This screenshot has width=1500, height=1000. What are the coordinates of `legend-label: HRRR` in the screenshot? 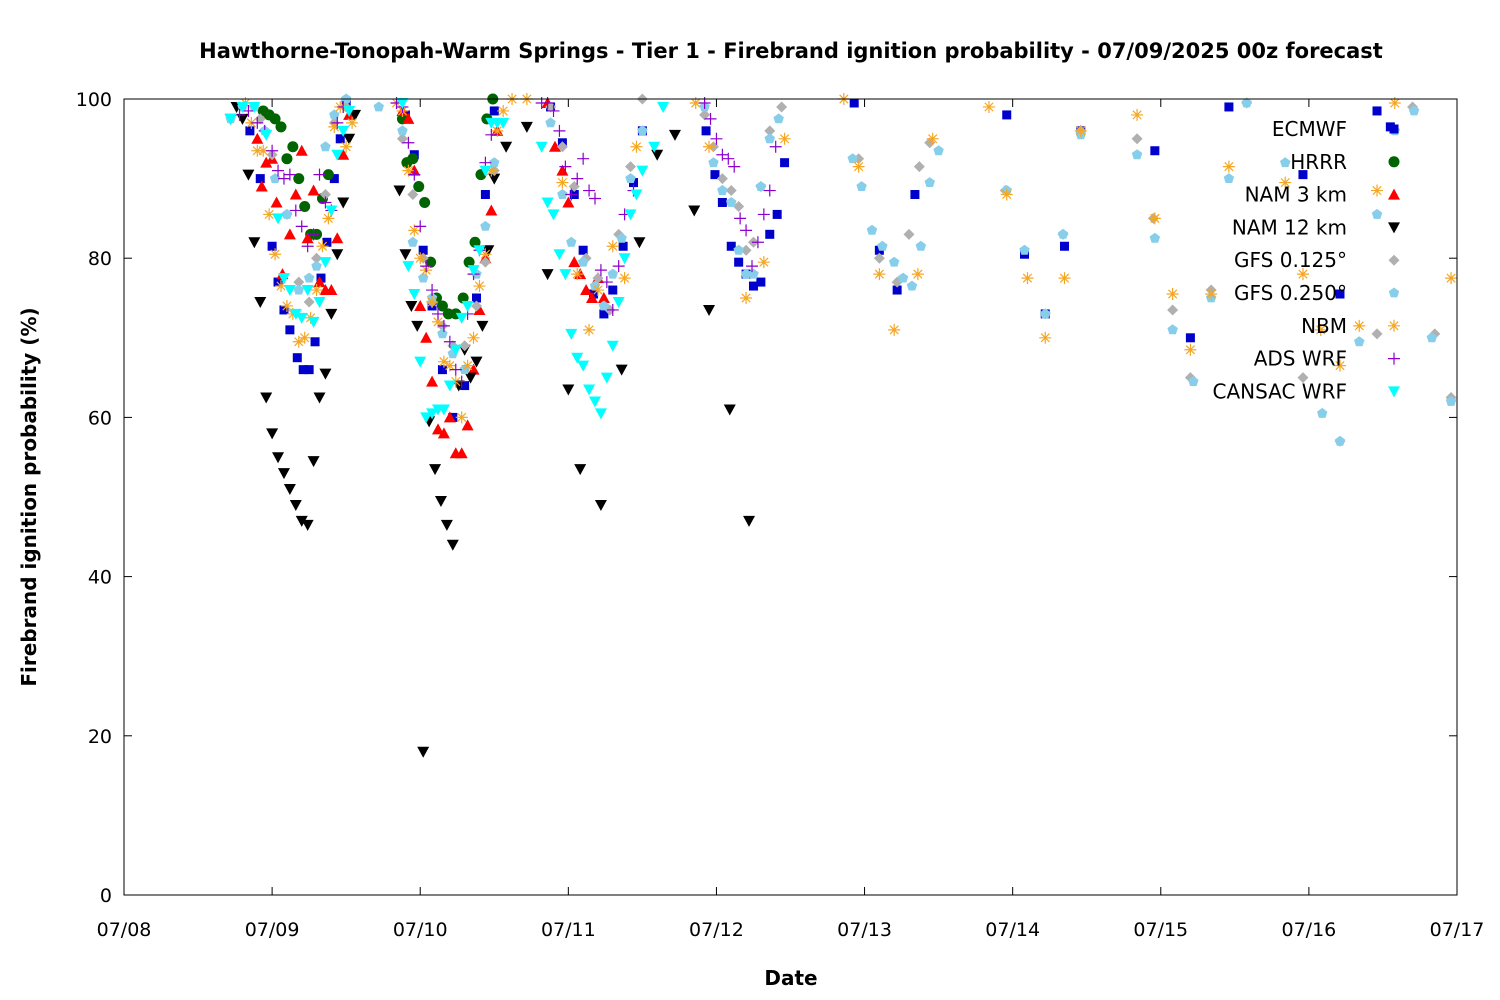 It's located at (1318, 162).